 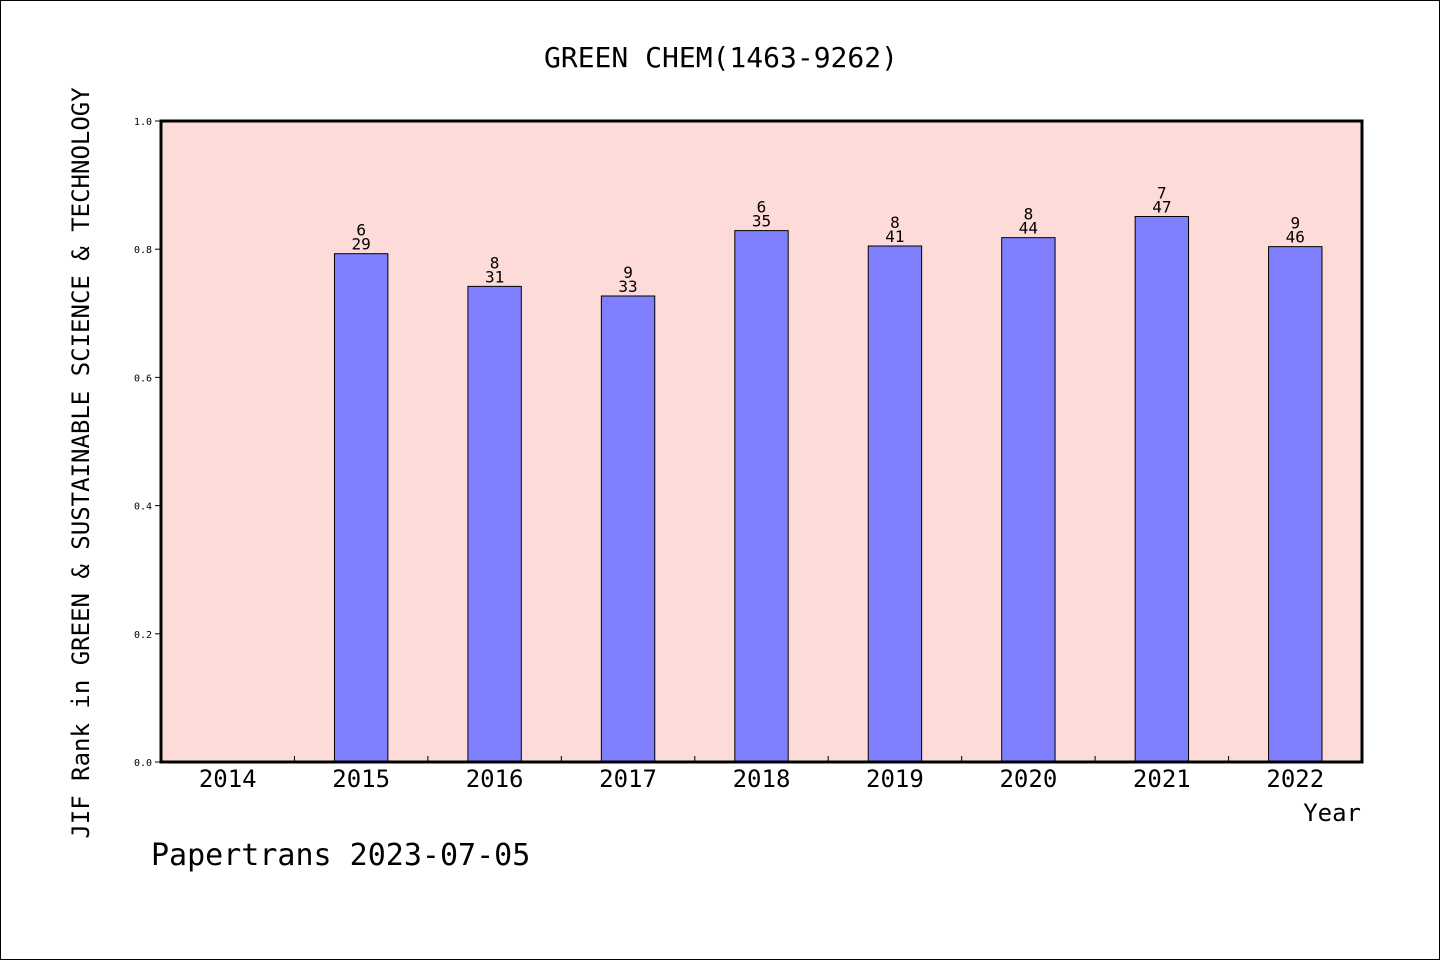 I want to click on rank-label-2022: 9, so click(x=1295, y=223).